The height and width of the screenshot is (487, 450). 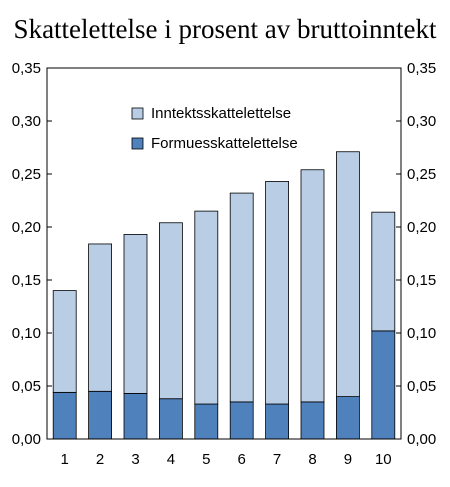 I want to click on x-tick-label: 8, so click(x=312, y=459).